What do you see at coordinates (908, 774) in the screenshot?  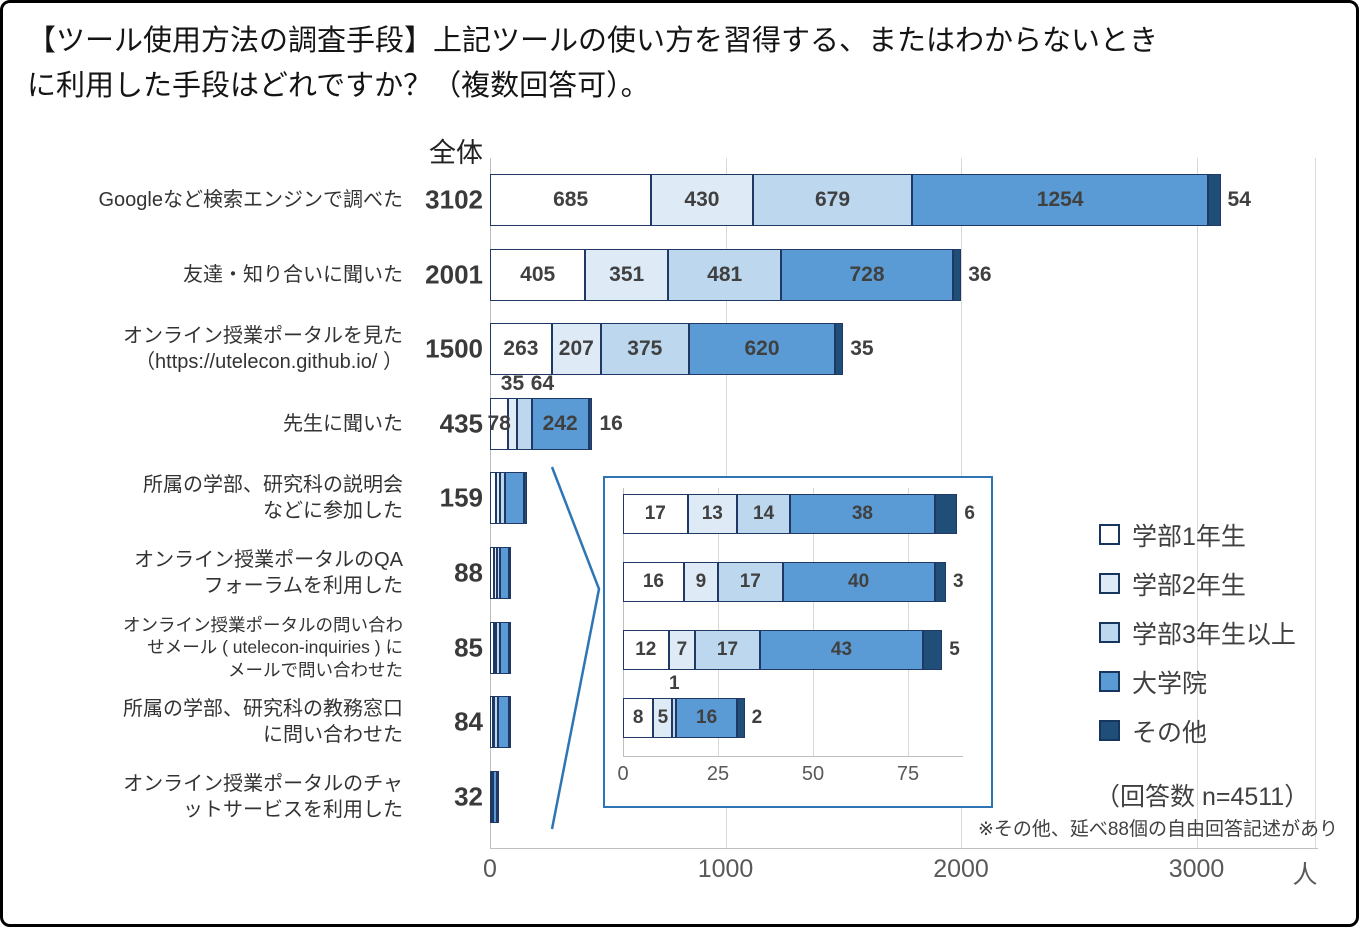 I see `inset-axis-tick-label: 75` at bounding box center [908, 774].